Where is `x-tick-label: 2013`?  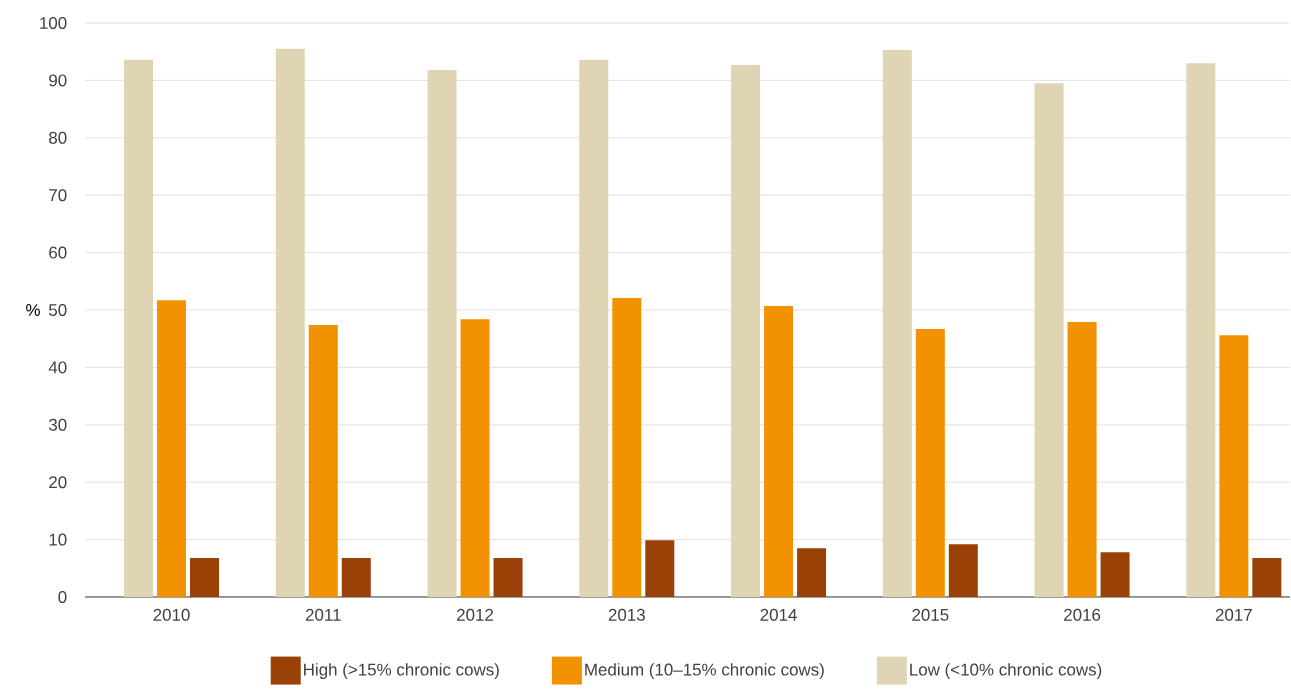 x-tick-label: 2013 is located at coordinates (626, 614).